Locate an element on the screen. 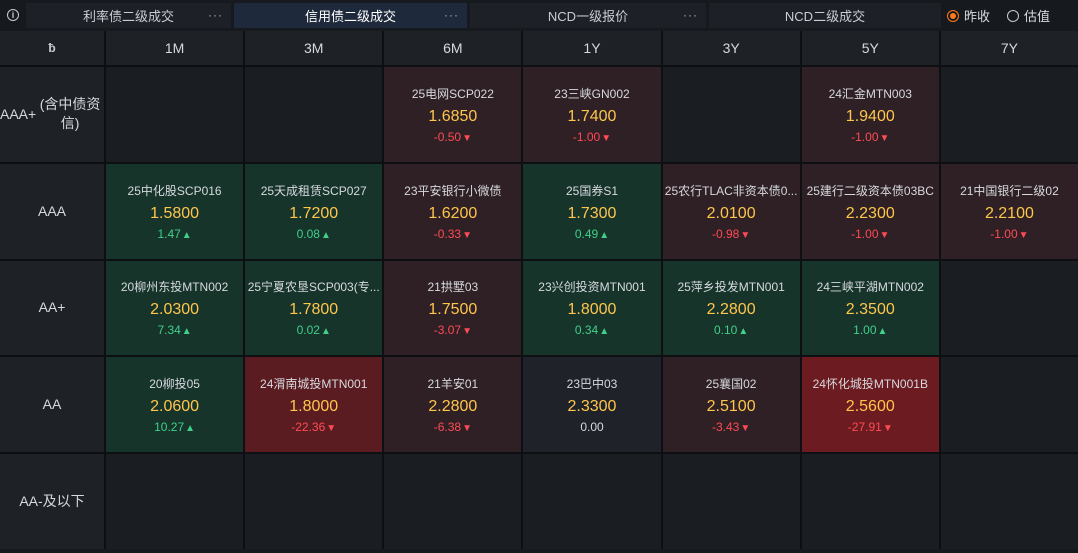 This screenshot has height=553, width=1078. bond-name: 20柳州东投MTN002 is located at coordinates (174, 287).